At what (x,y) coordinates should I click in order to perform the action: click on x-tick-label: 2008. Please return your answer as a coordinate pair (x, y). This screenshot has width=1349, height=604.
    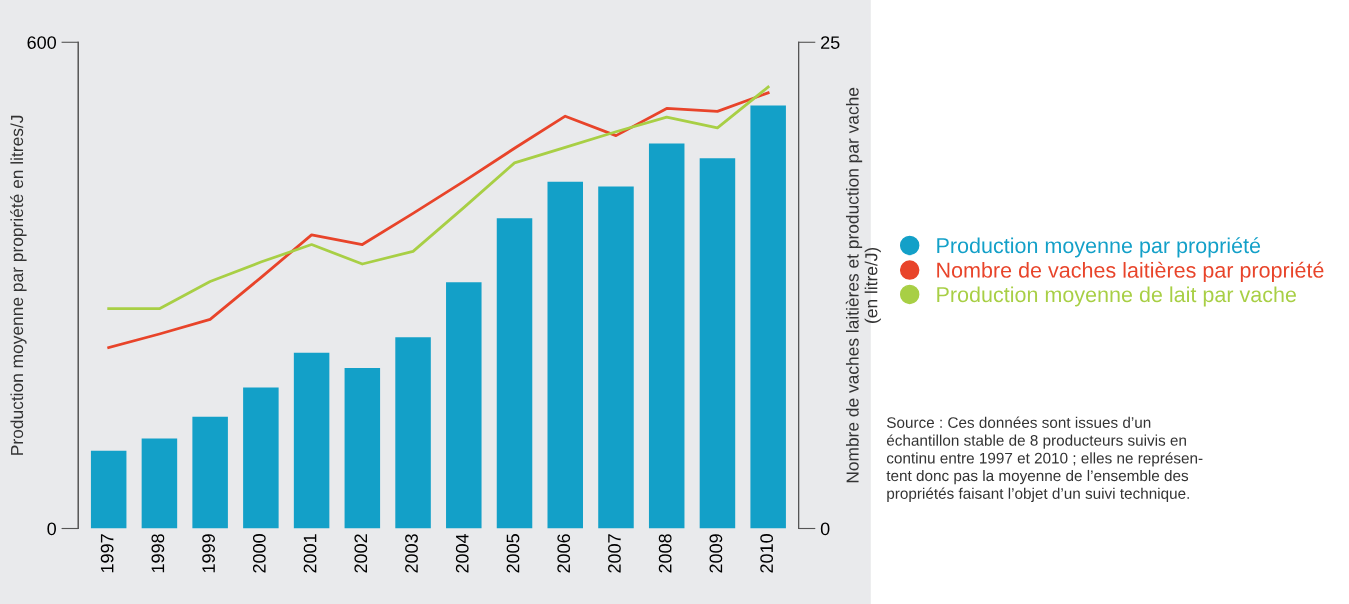
    Looking at the image, I should click on (665, 553).